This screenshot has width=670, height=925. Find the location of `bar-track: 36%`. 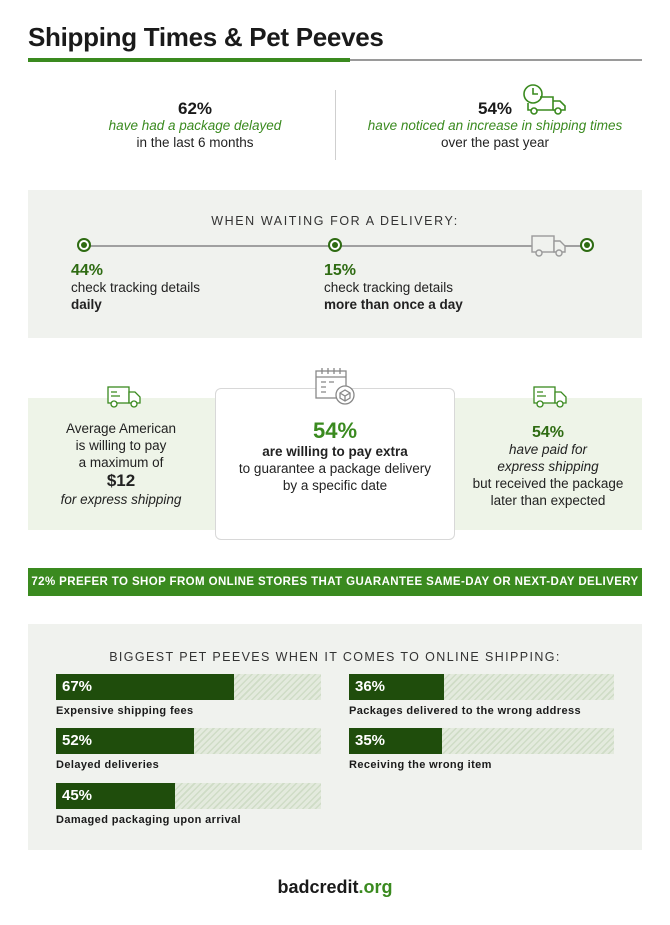

bar-track: 36% is located at coordinates (481, 687).